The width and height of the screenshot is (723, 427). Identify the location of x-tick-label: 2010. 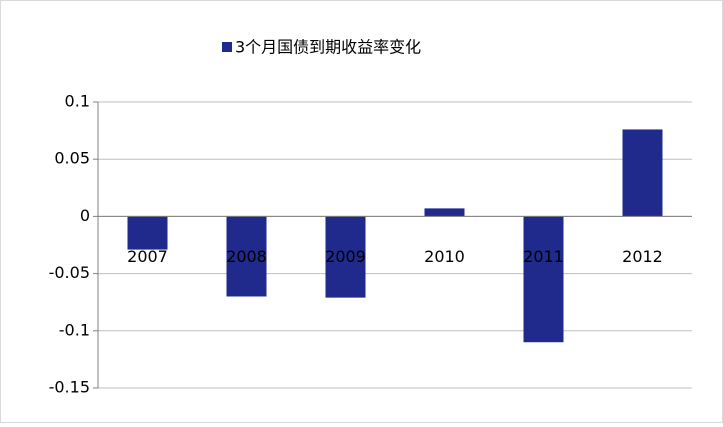
(444, 256).